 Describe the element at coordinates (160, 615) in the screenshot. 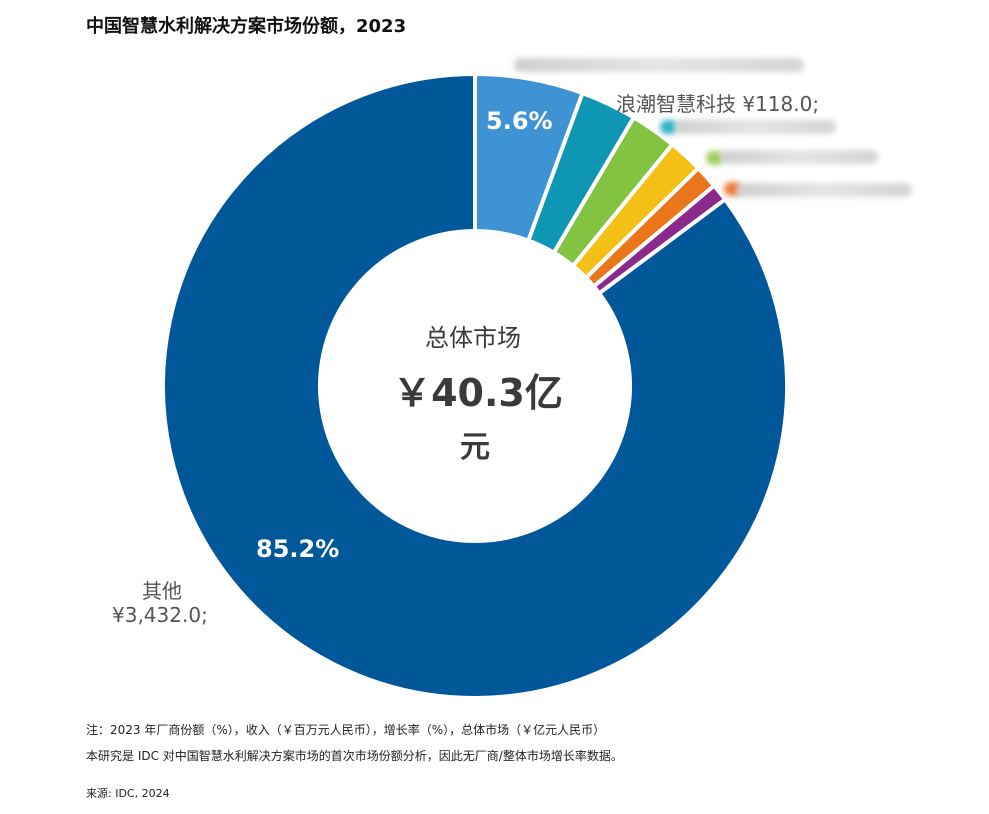

I see `others-value-label: ¥3,432.0;` at that location.